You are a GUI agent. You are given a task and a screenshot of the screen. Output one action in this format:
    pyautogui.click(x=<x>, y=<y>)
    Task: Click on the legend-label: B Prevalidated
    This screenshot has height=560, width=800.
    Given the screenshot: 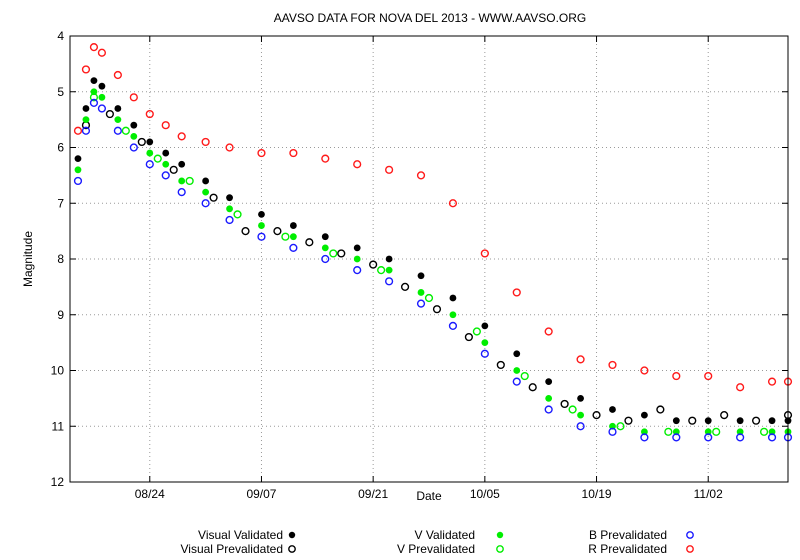 What is the action you would take?
    pyautogui.click(x=628, y=535)
    